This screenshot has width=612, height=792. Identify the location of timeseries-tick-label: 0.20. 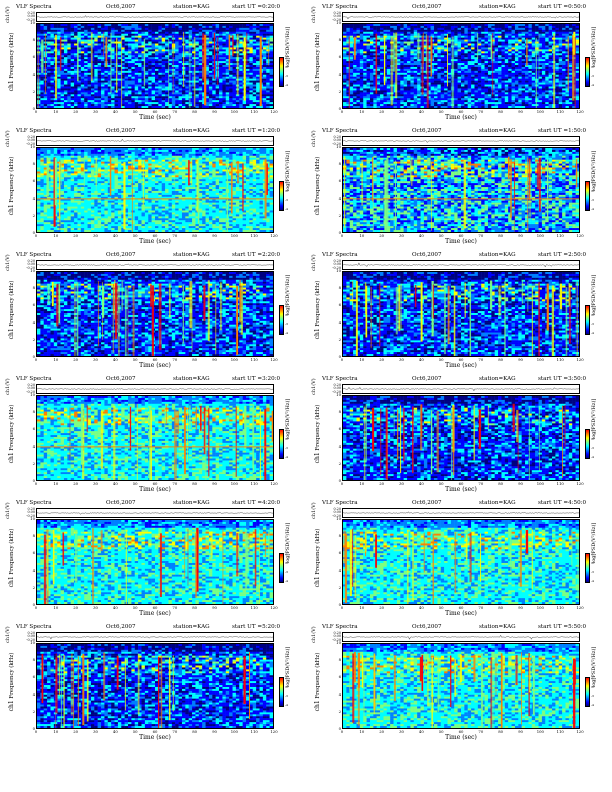
(31, 261).